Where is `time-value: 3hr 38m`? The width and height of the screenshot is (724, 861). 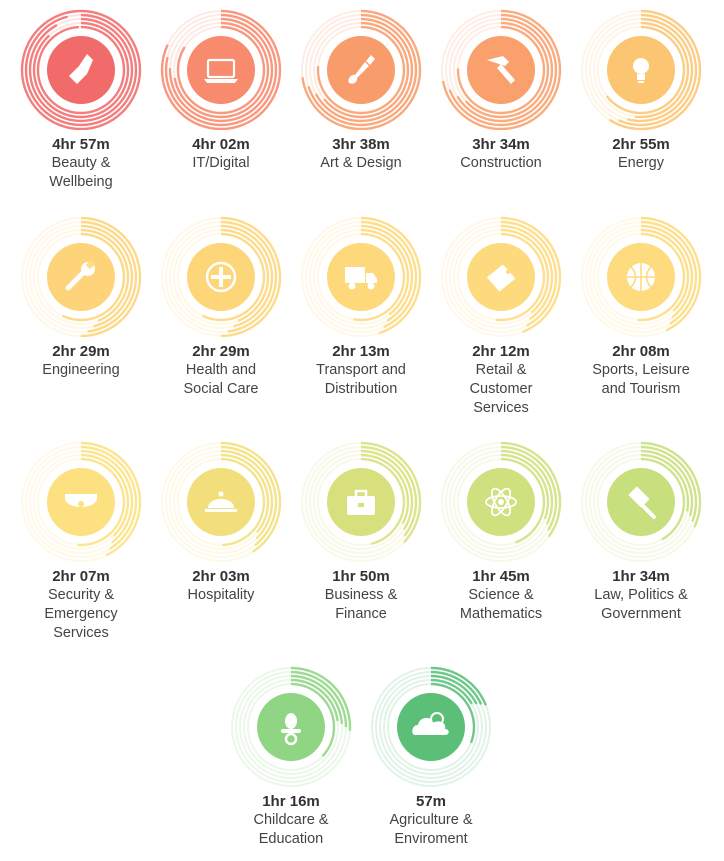
time-value: 3hr 38m is located at coordinates (361, 144).